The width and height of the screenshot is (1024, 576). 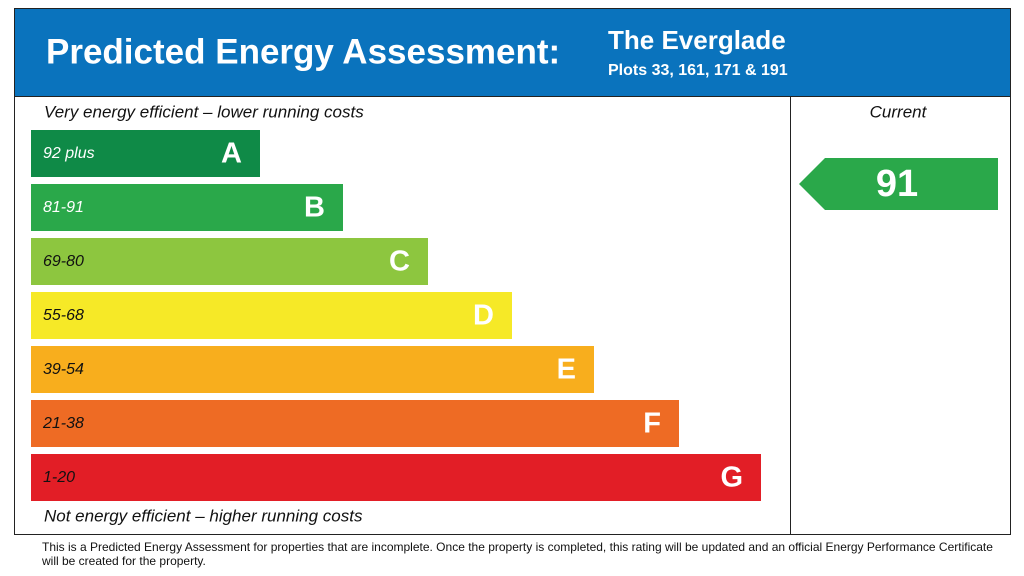 I want to click on band-letter: C, so click(x=399, y=262).